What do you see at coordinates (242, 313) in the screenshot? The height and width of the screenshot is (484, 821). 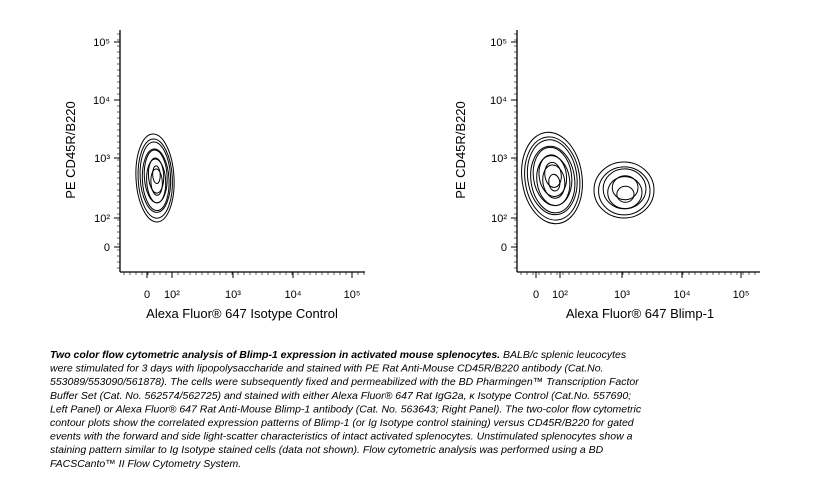 I see `x-axis-label: Alexa Fluor® 647 Isotype Control` at bounding box center [242, 313].